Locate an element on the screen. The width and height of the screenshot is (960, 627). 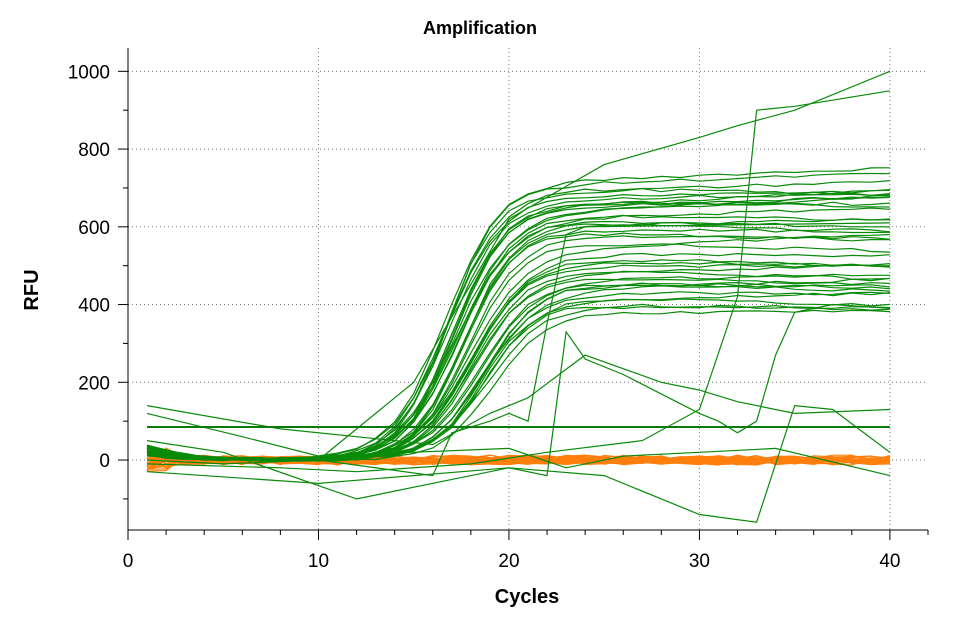
y-tick-label: 0 is located at coordinates (104, 461).